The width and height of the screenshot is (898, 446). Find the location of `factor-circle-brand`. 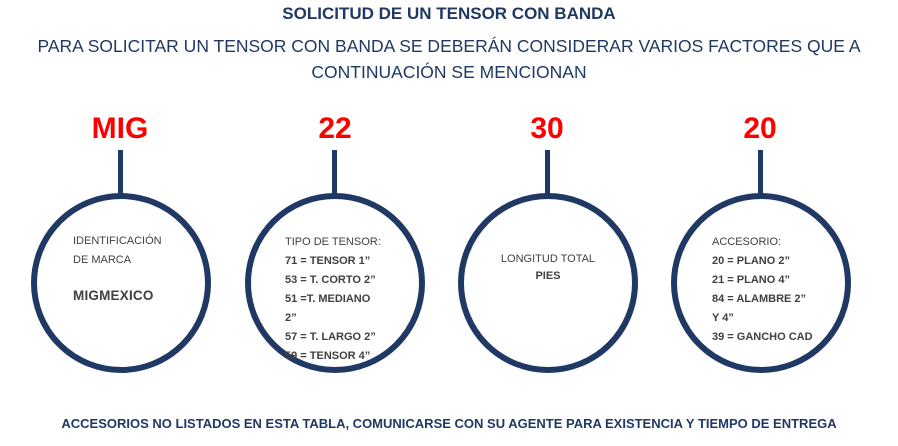

factor-circle-brand is located at coordinates (121, 283).